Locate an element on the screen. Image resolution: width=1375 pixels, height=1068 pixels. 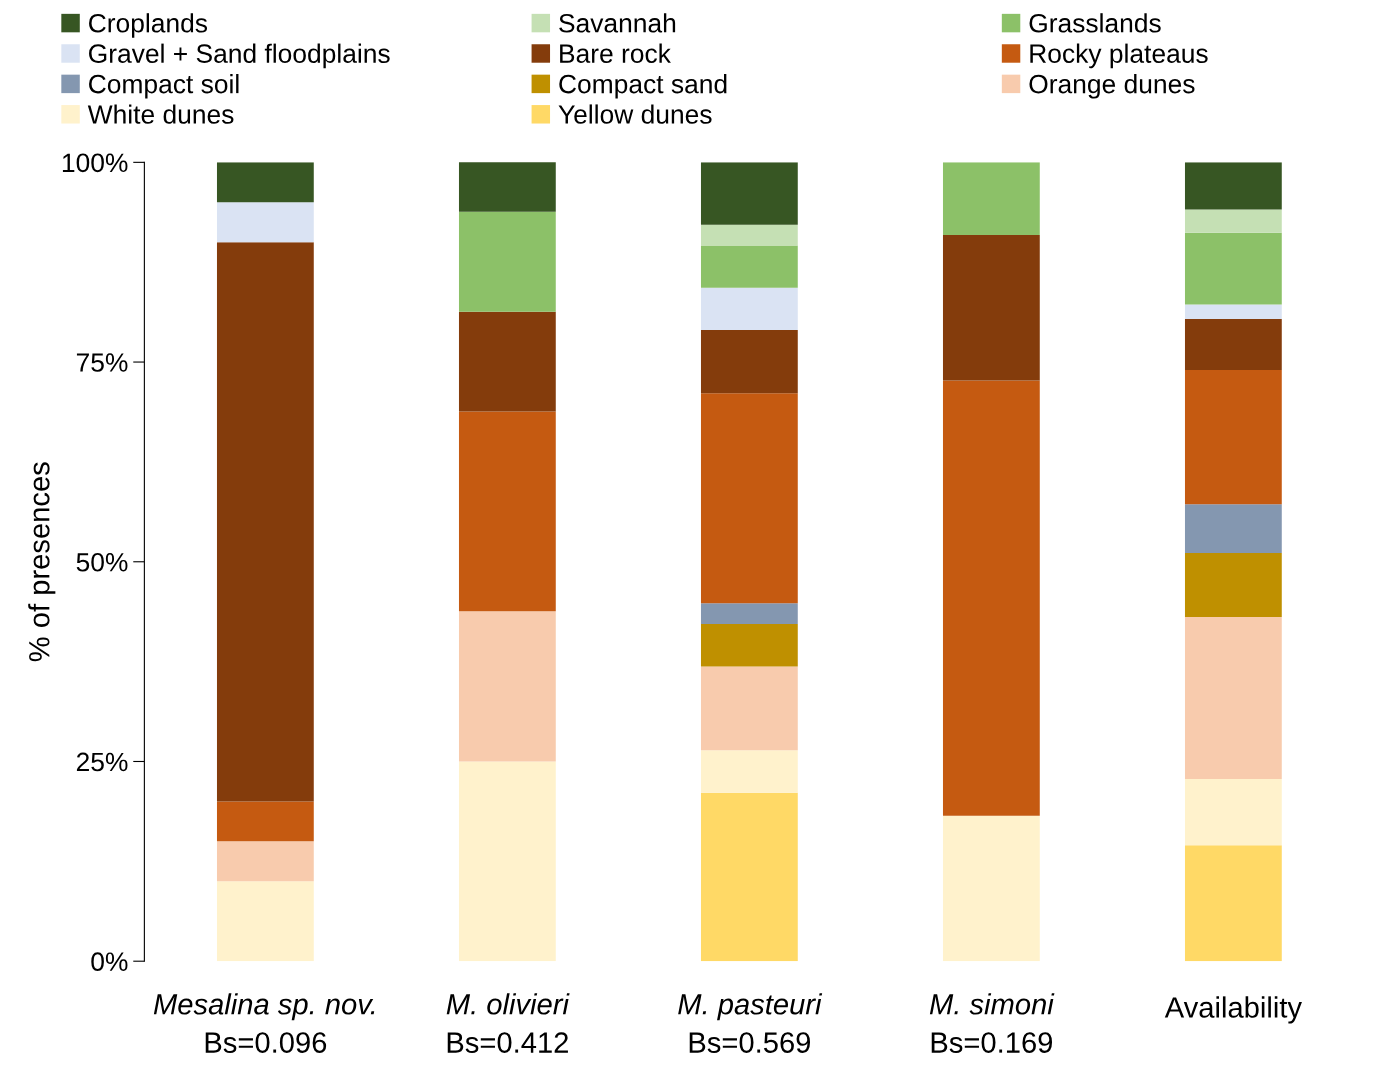
y-tick-label: 100% is located at coordinates (95, 163).